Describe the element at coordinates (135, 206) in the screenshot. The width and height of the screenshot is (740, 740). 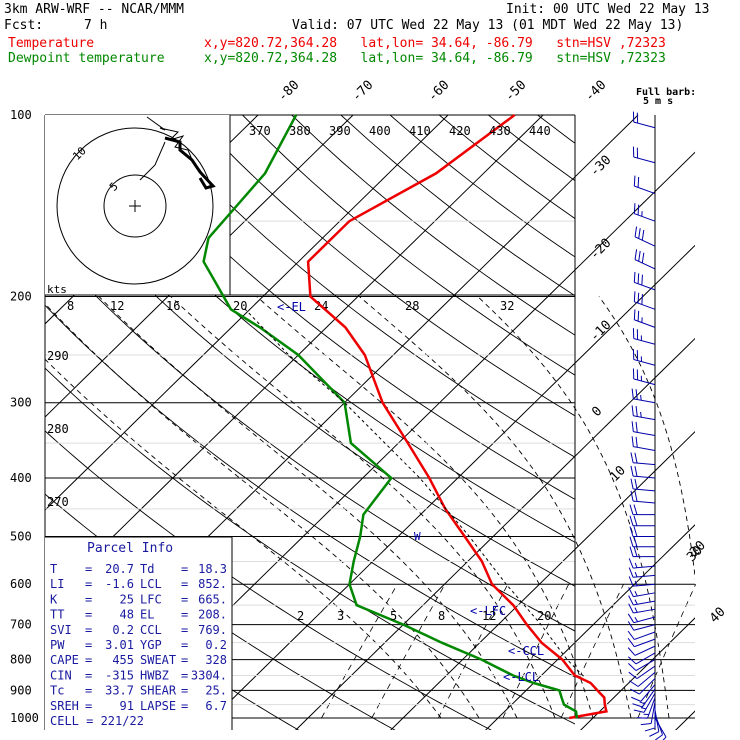
I see `hodograph-ring` at that location.